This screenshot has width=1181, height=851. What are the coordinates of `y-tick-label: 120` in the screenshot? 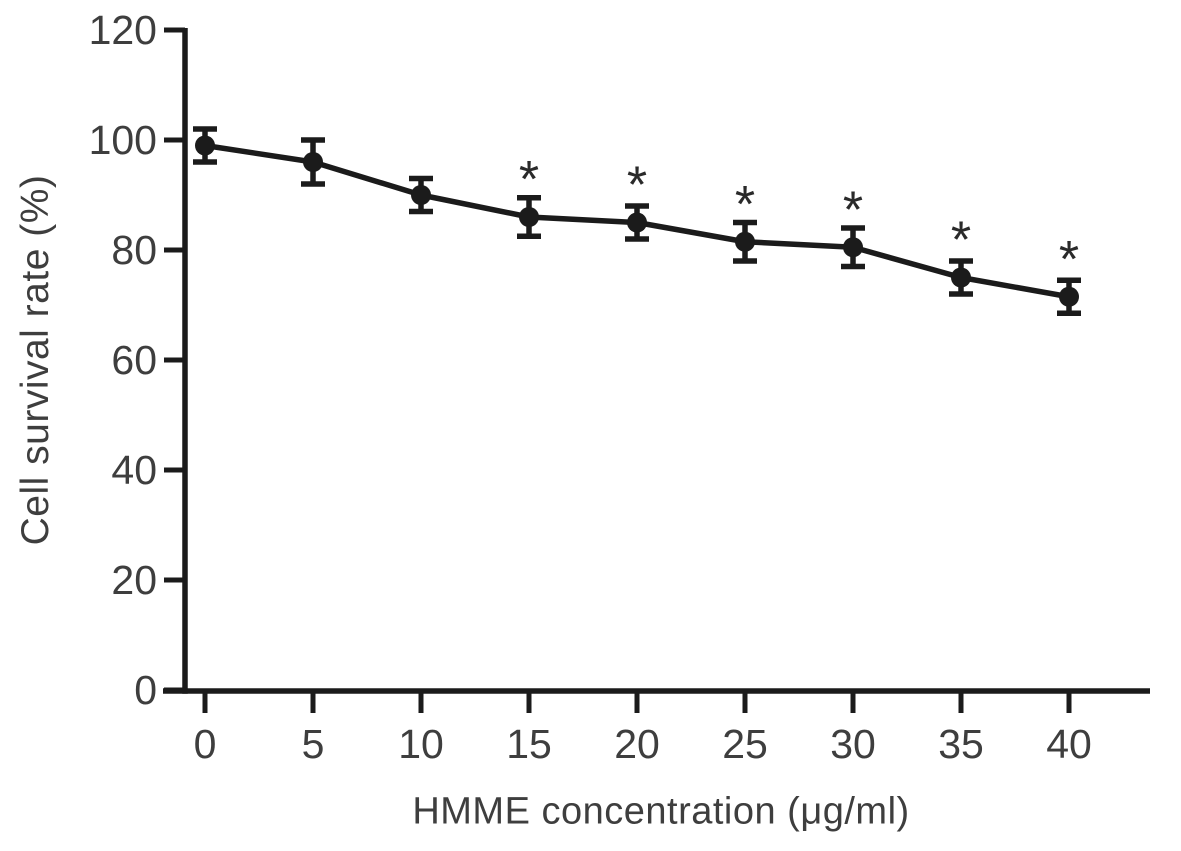 It's located at (123, 30).